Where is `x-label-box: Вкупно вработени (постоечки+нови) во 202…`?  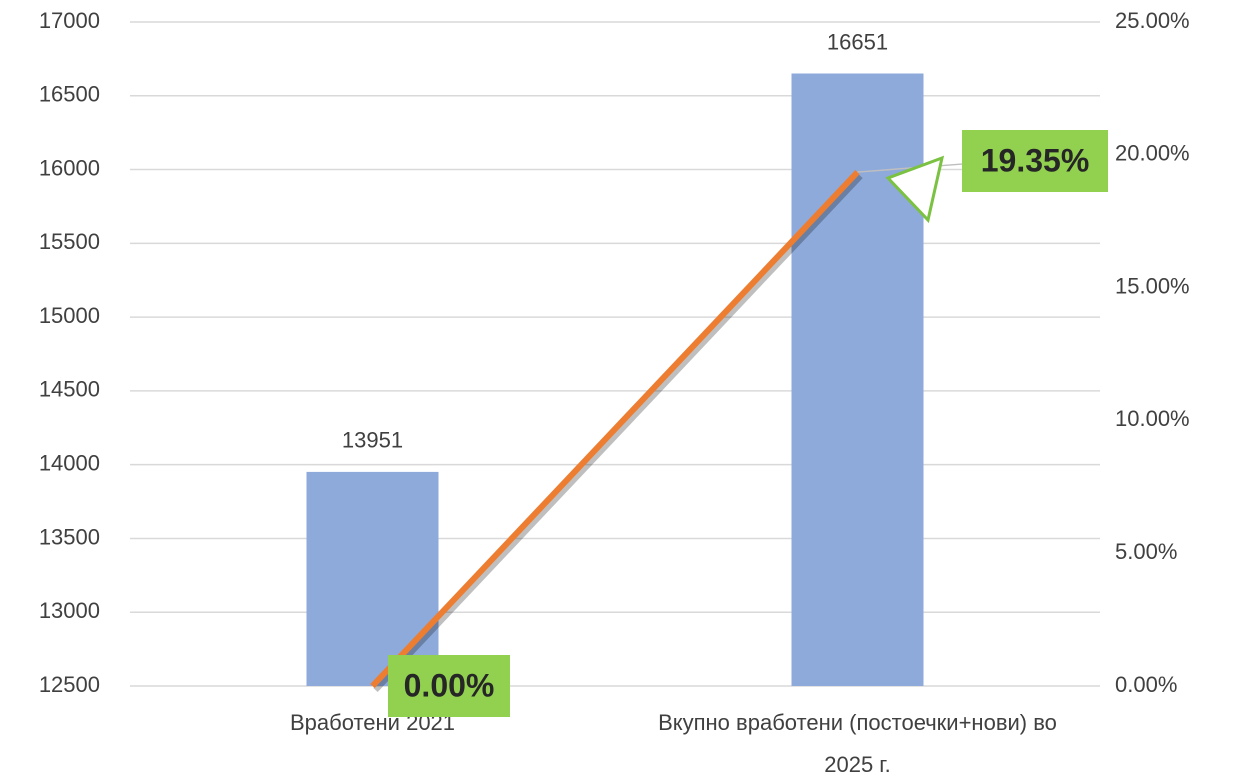
x-label-box: Вкупно вработени (постоечки+нови) во 202… is located at coordinates (857, 743).